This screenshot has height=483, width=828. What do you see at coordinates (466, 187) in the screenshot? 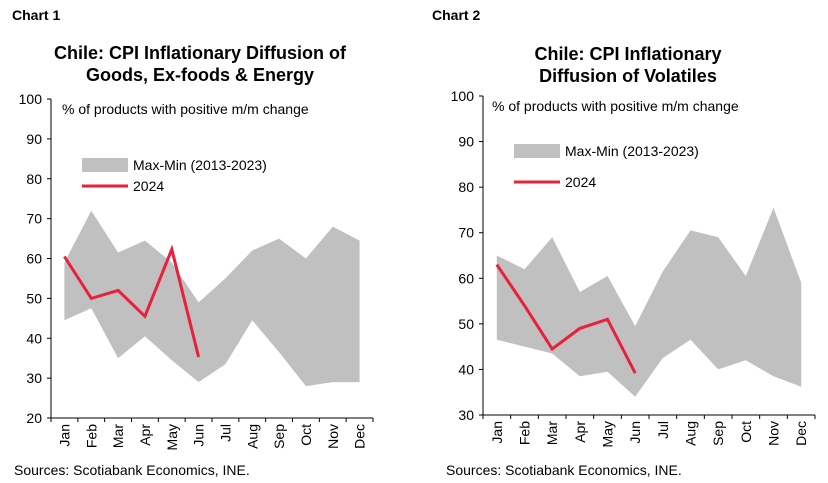
I see `chart-2-y-tick-label: 80` at bounding box center [466, 187].